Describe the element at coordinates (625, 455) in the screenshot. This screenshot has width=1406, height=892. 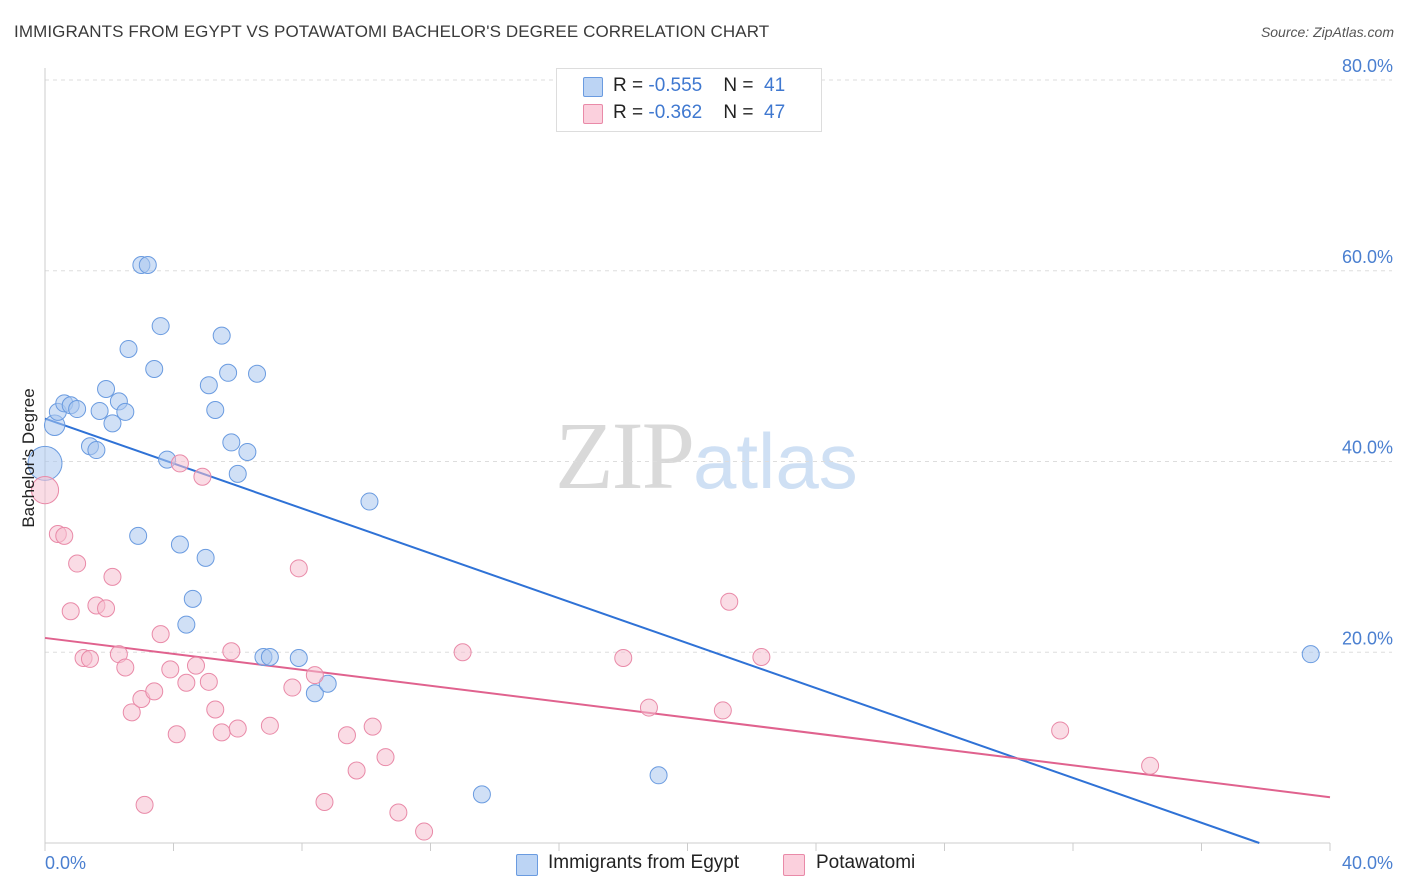
I see `watermark-zip: ZIP` at that location.